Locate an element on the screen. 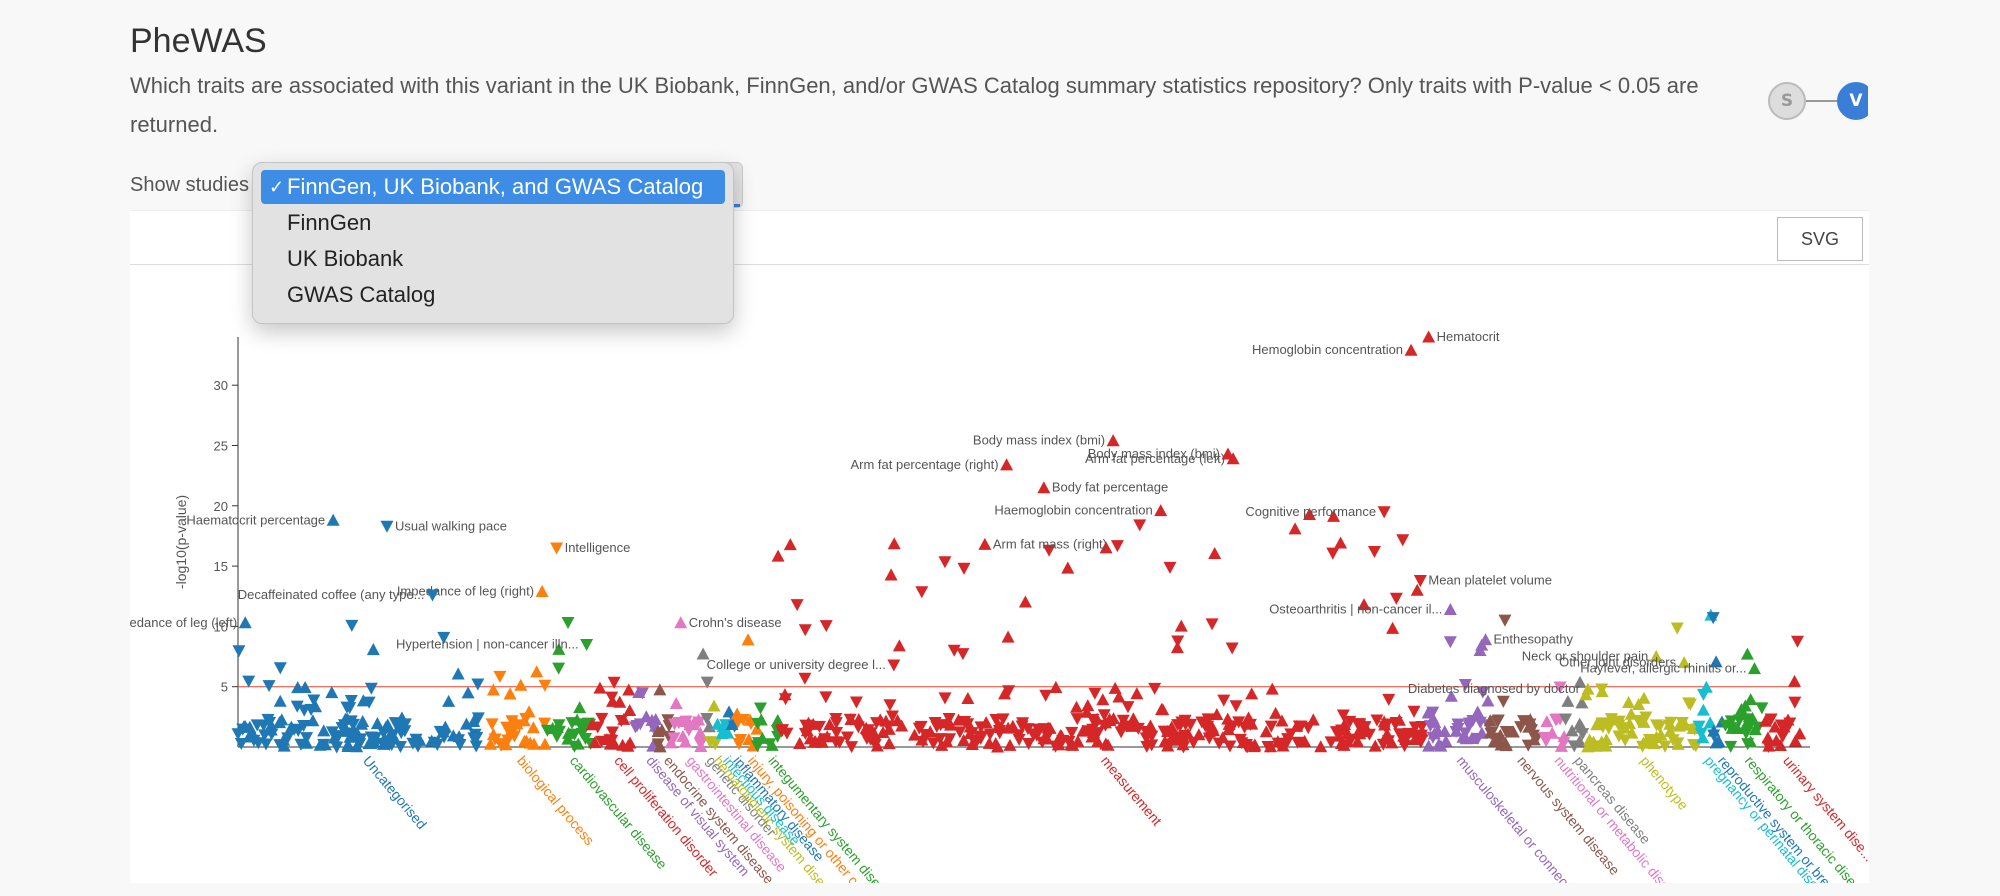 The image size is (2000, 896). option-finngen: FinnGen is located at coordinates (329, 222).